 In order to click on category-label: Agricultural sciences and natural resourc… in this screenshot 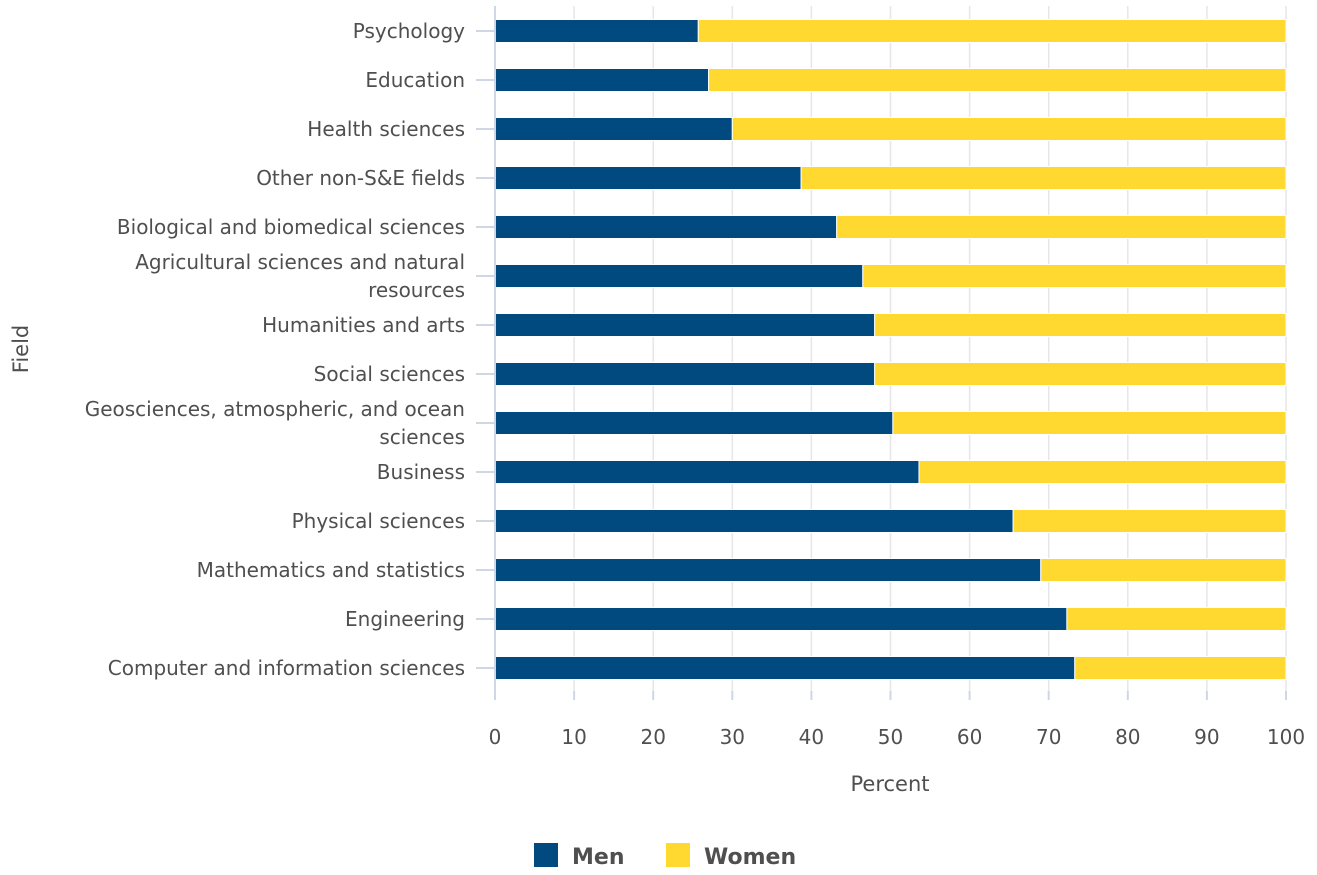, I will do `click(300, 276)`.